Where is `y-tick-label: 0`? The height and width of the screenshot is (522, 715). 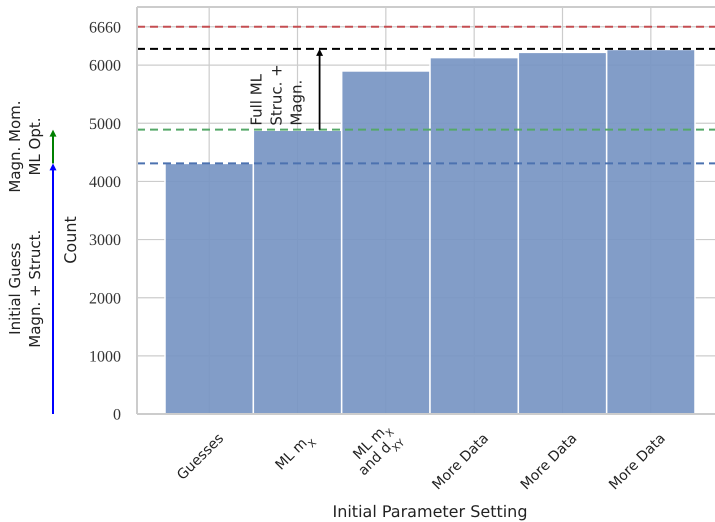 y-tick-label: 0 is located at coordinates (117, 415).